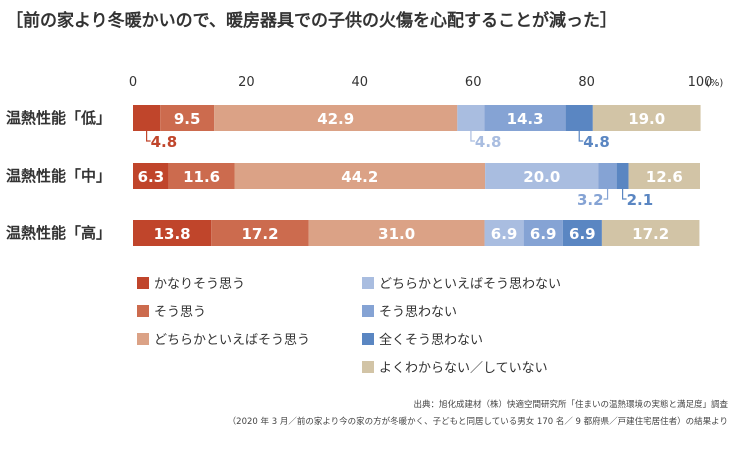 This screenshot has height=450, width=740. I want to click on x-tick-label: 80, so click(586, 82).